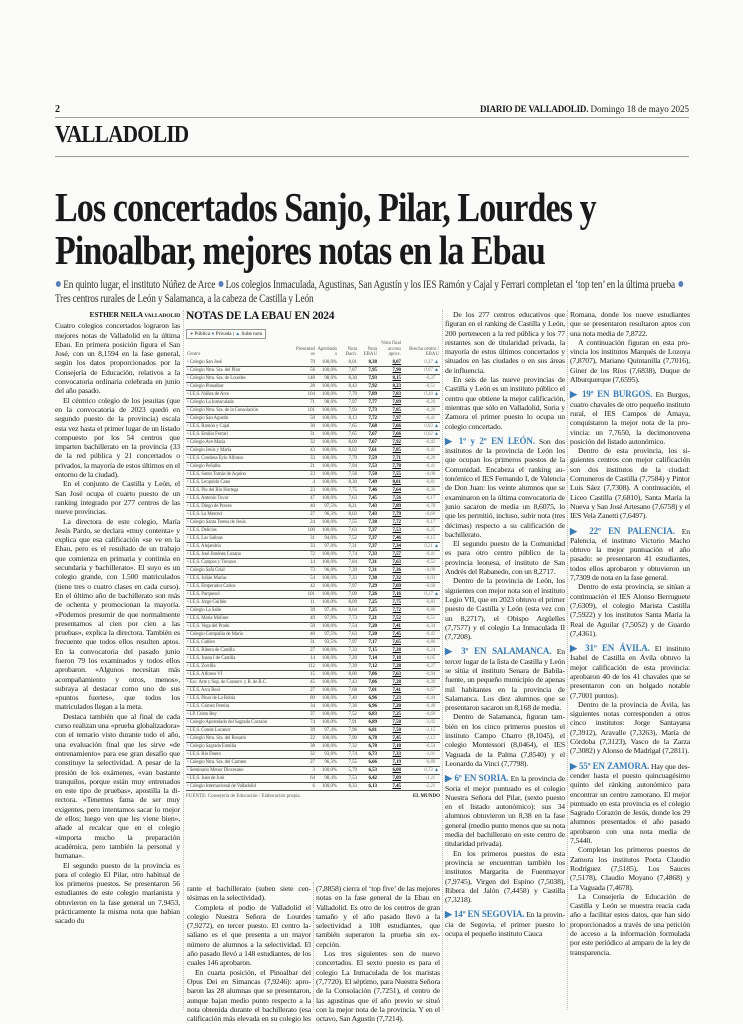 Image resolution: width=743 pixels, height=1024 pixels. Describe the element at coordinates (240, 539) in the screenshot. I see `school-name-cell: • I.E.S. Las Salinas` at that location.